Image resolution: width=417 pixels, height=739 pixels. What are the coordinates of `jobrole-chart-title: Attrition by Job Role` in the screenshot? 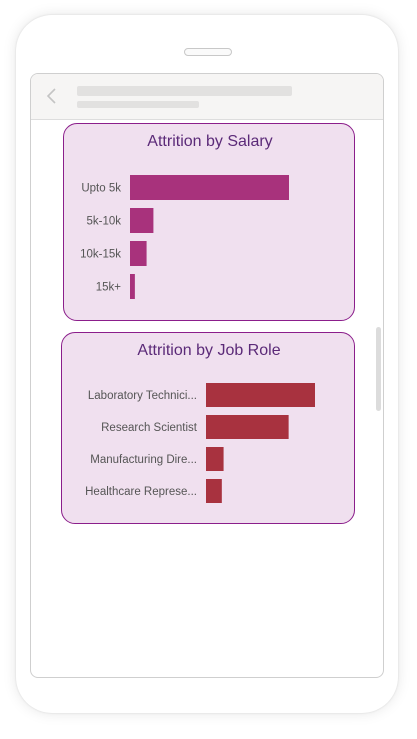 It's located at (208, 350).